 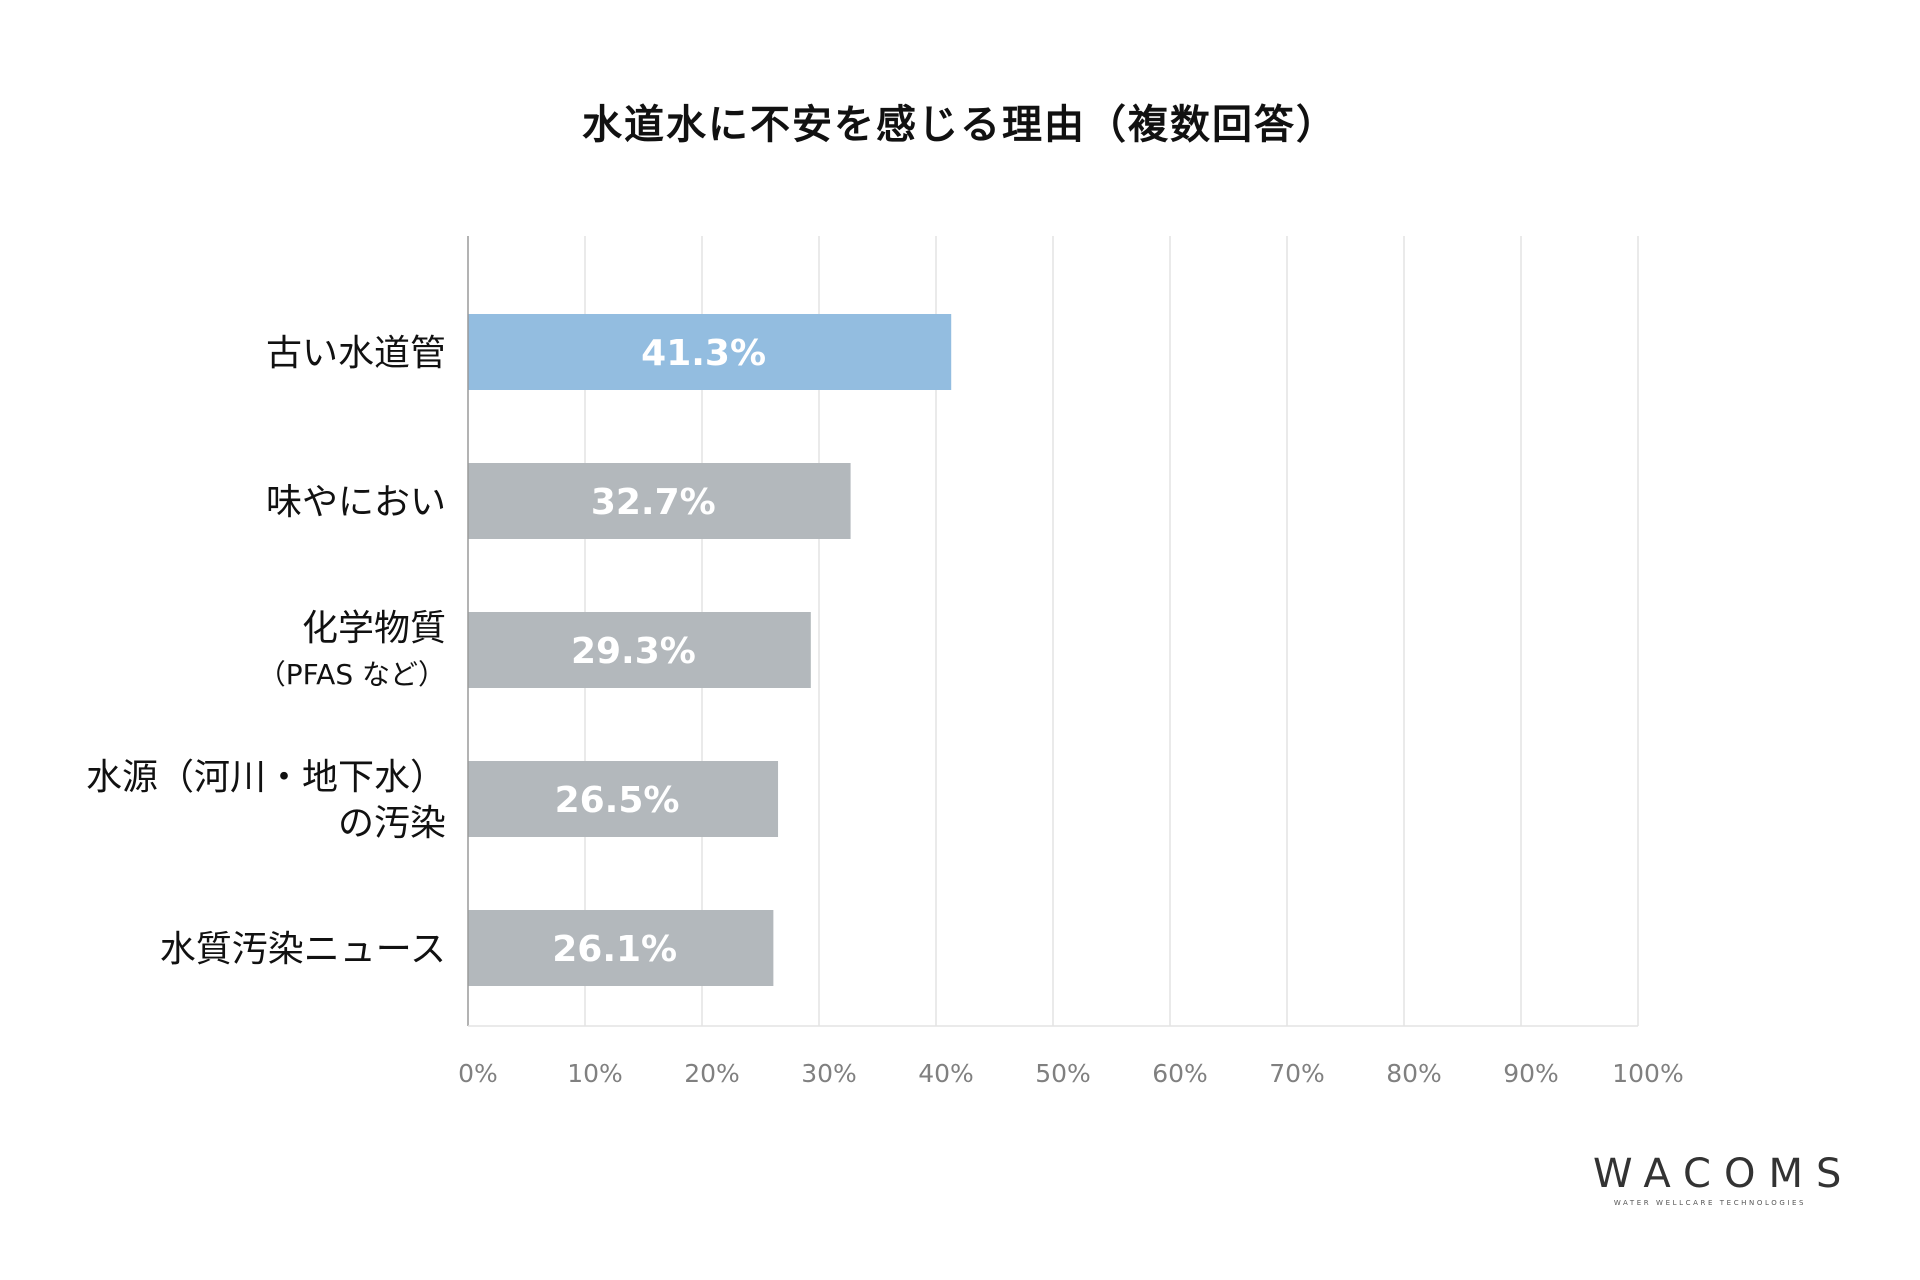 I want to click on bar-value-label: 26.1%, so click(x=614, y=949).